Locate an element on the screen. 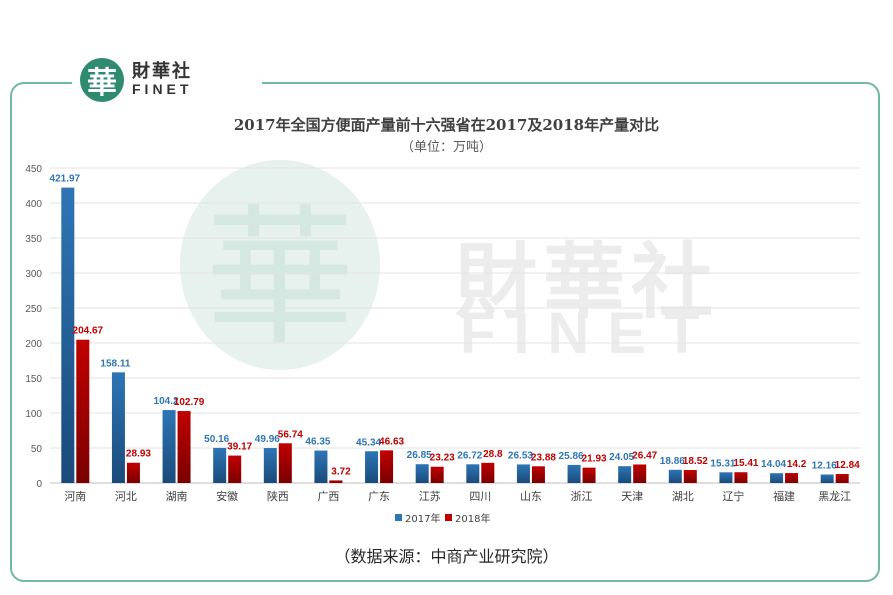 The height and width of the screenshot is (595, 893). x-tick-label: 湖南 is located at coordinates (177, 496).